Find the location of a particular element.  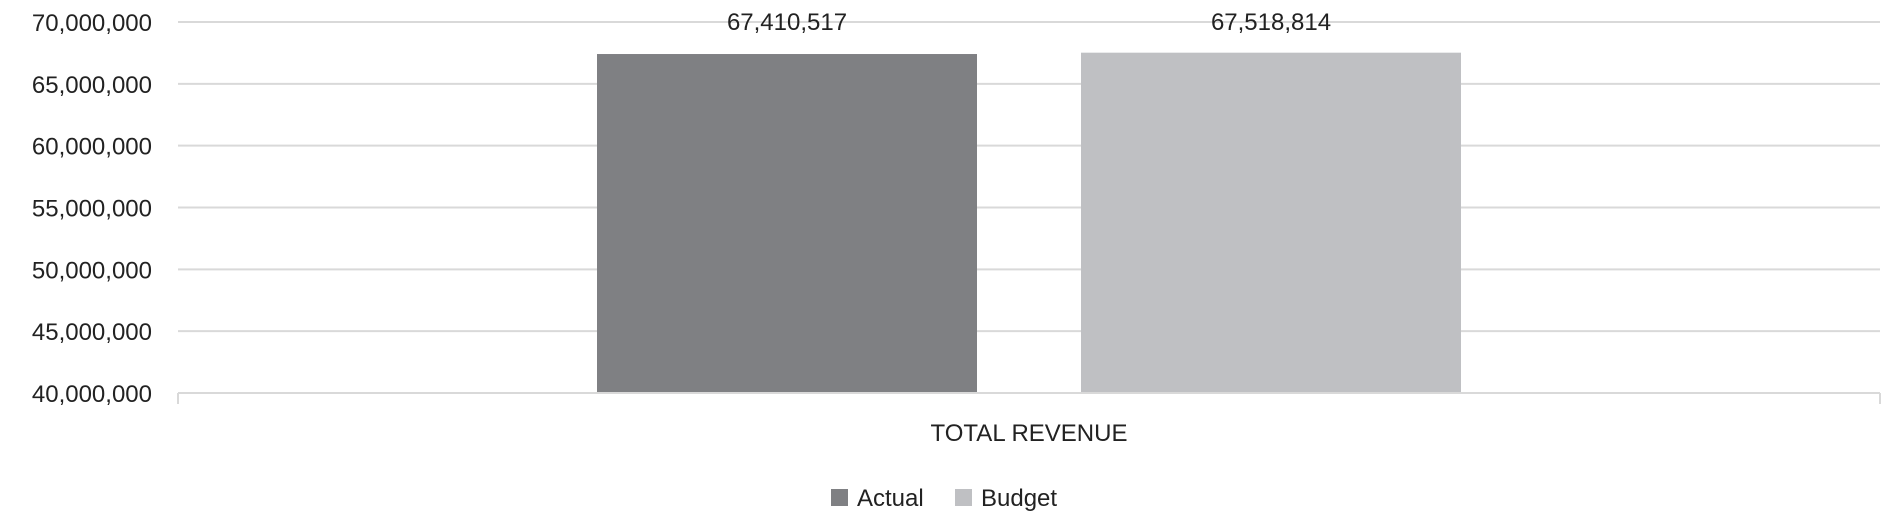

y-tick-label: 50,000,000 is located at coordinates (92, 270).